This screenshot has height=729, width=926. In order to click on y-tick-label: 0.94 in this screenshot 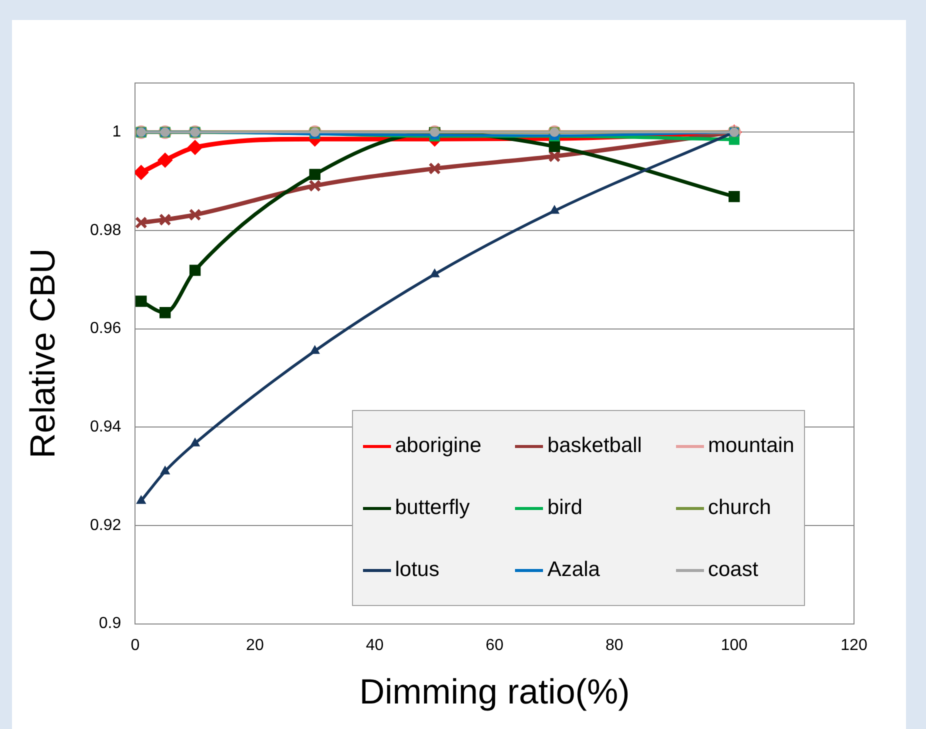, I will do `click(106, 427)`.